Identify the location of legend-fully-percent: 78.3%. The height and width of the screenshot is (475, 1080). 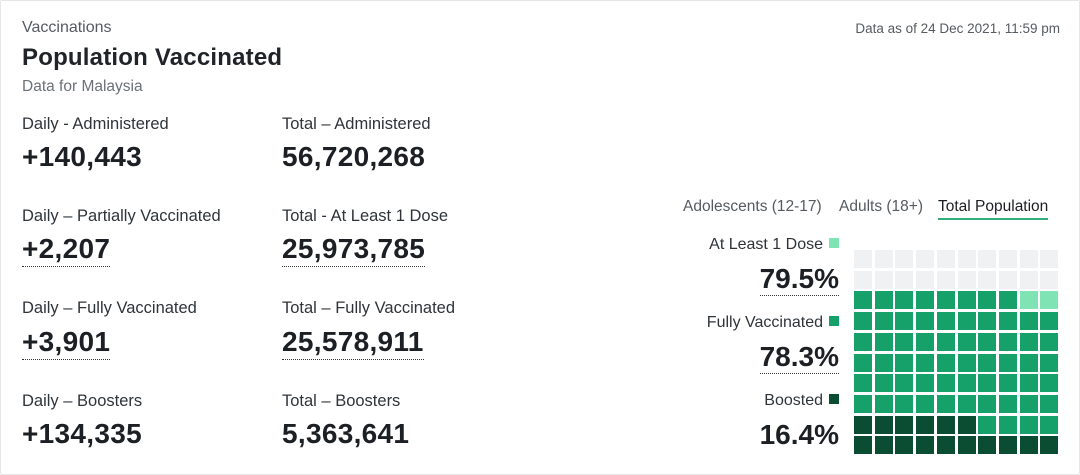
(799, 357).